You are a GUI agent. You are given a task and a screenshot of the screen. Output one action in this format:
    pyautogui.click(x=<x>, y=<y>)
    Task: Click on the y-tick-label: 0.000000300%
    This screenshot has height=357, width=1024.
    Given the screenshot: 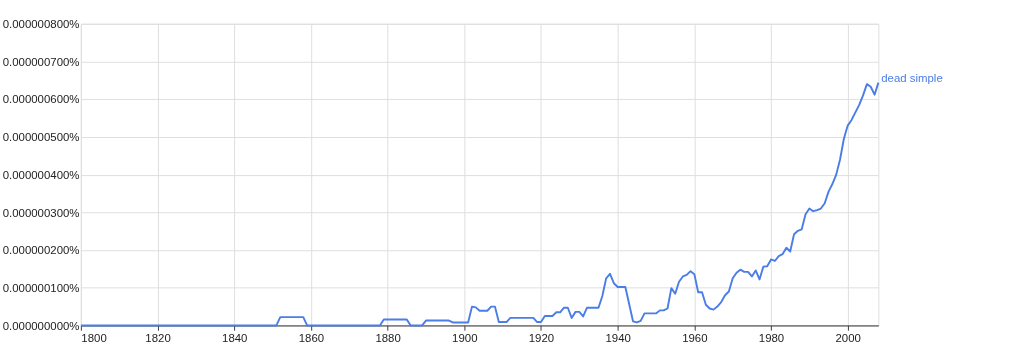 What is the action you would take?
    pyautogui.click(x=41, y=212)
    